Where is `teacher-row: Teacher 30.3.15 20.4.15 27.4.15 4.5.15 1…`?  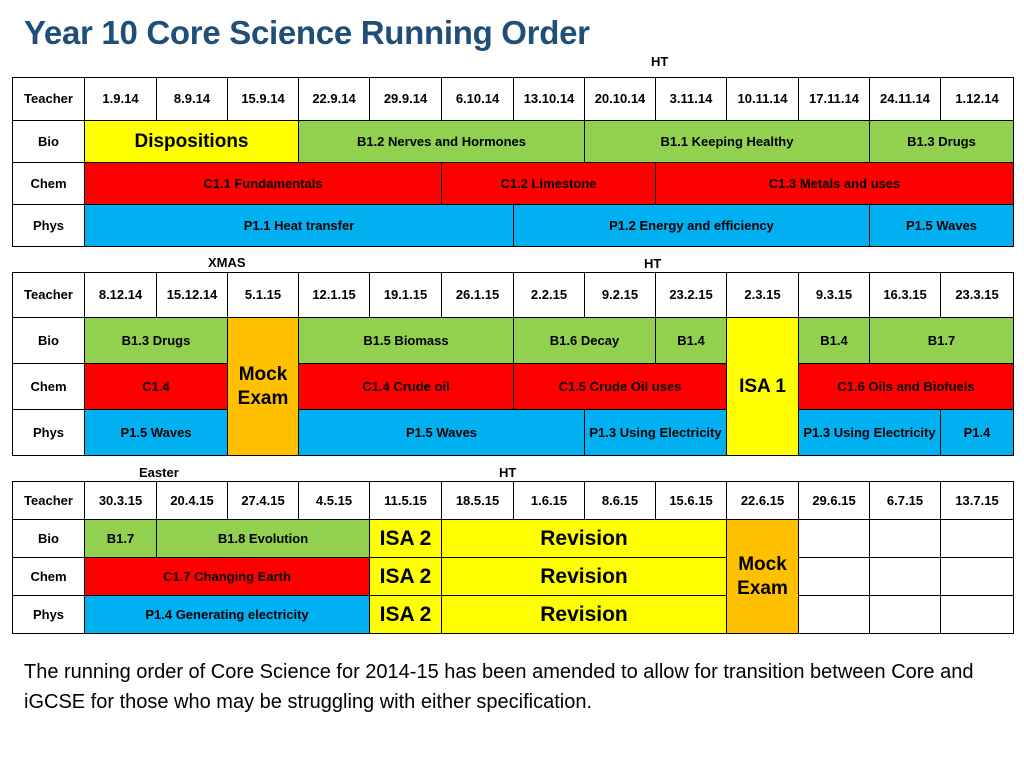
teacher-row: Teacher 30.3.15 20.4.15 27.4.15 4.5.15 1… is located at coordinates (513, 500).